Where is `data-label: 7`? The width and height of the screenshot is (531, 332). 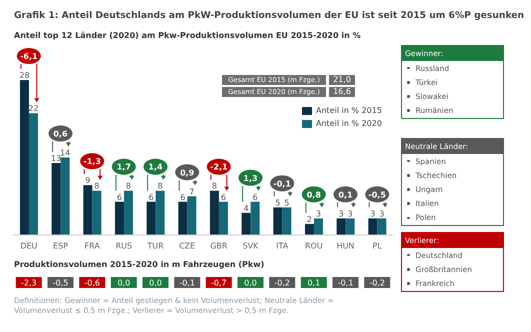 data-label: 7 is located at coordinates (191, 191).